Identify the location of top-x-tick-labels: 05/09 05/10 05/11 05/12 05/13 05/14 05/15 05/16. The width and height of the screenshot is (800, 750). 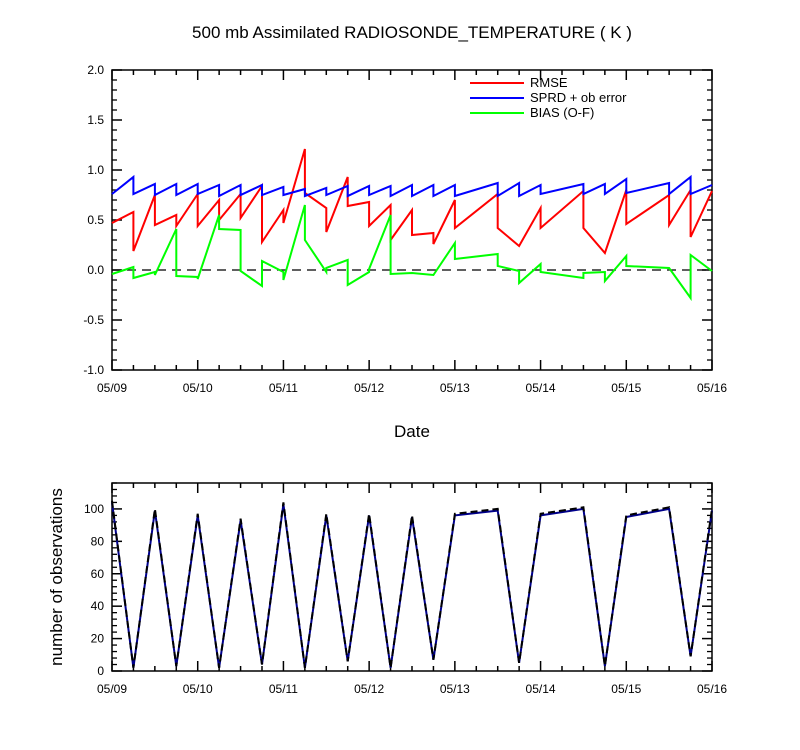
(412, 388).